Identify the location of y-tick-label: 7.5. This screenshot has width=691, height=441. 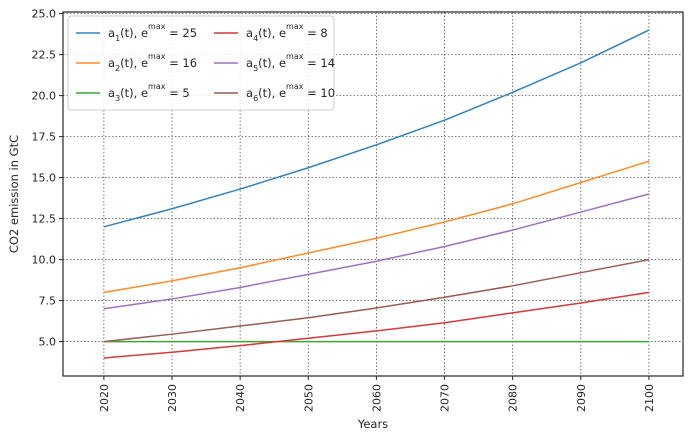
(48, 301).